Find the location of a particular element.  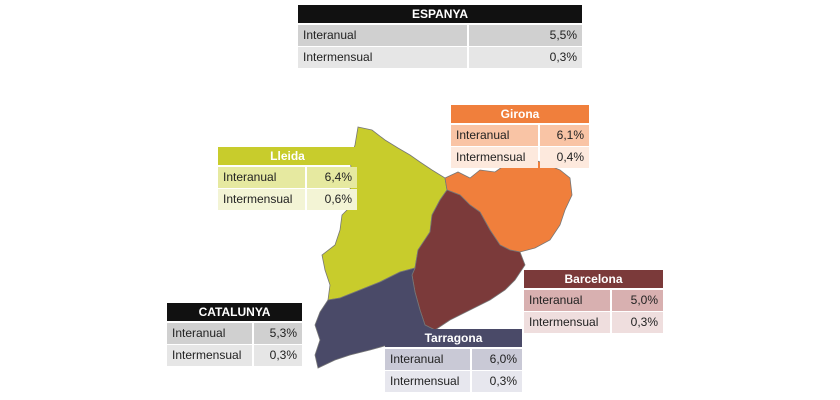

row-value: 5,5% is located at coordinates (564, 35).